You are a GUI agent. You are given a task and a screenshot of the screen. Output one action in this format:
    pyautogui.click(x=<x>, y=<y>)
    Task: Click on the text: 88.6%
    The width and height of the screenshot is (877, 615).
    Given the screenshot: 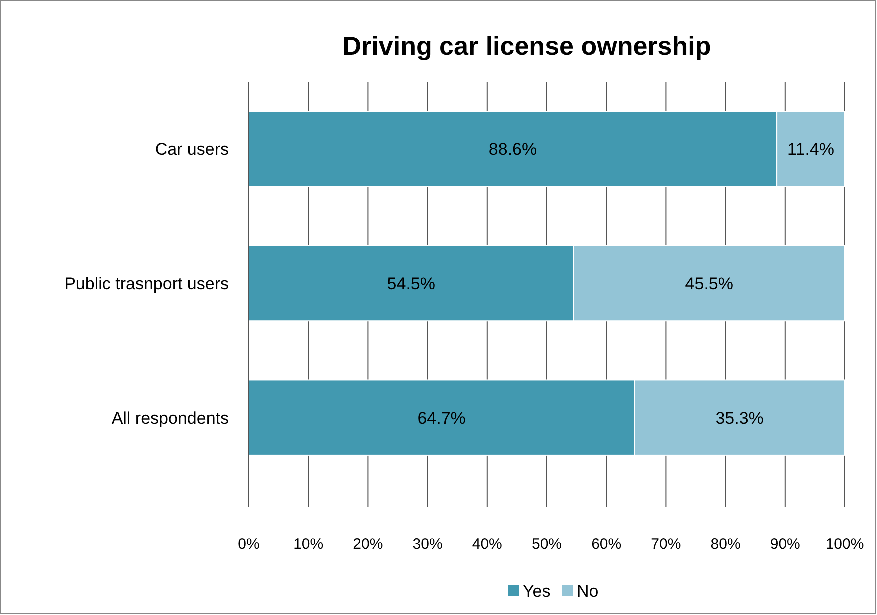 What is the action you would take?
    pyautogui.click(x=513, y=150)
    